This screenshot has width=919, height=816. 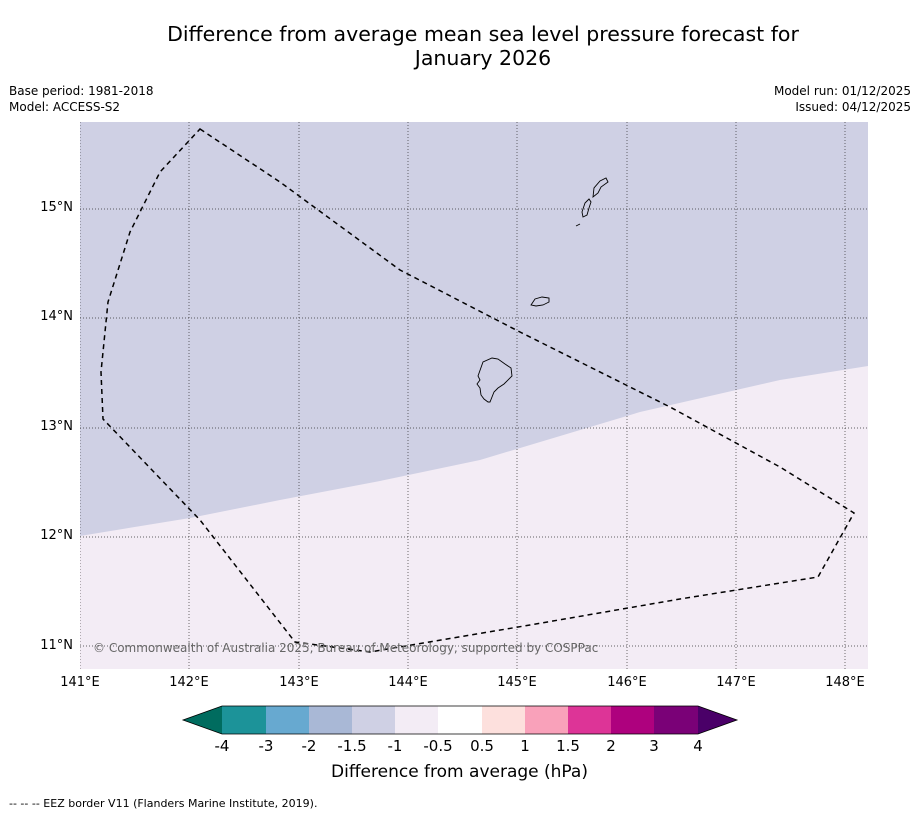 What do you see at coordinates (309, 746) in the screenshot?
I see `cb-tick-label: -2` at bounding box center [309, 746].